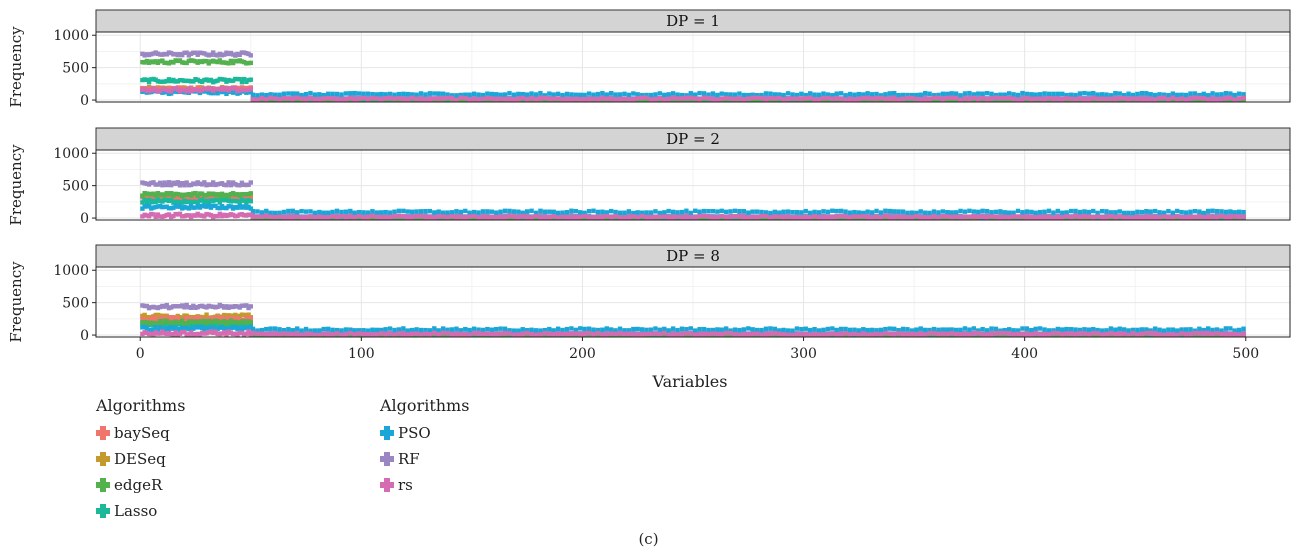 This screenshot has height=556, width=1297. I want to click on point-deseq, so click(195, 196).